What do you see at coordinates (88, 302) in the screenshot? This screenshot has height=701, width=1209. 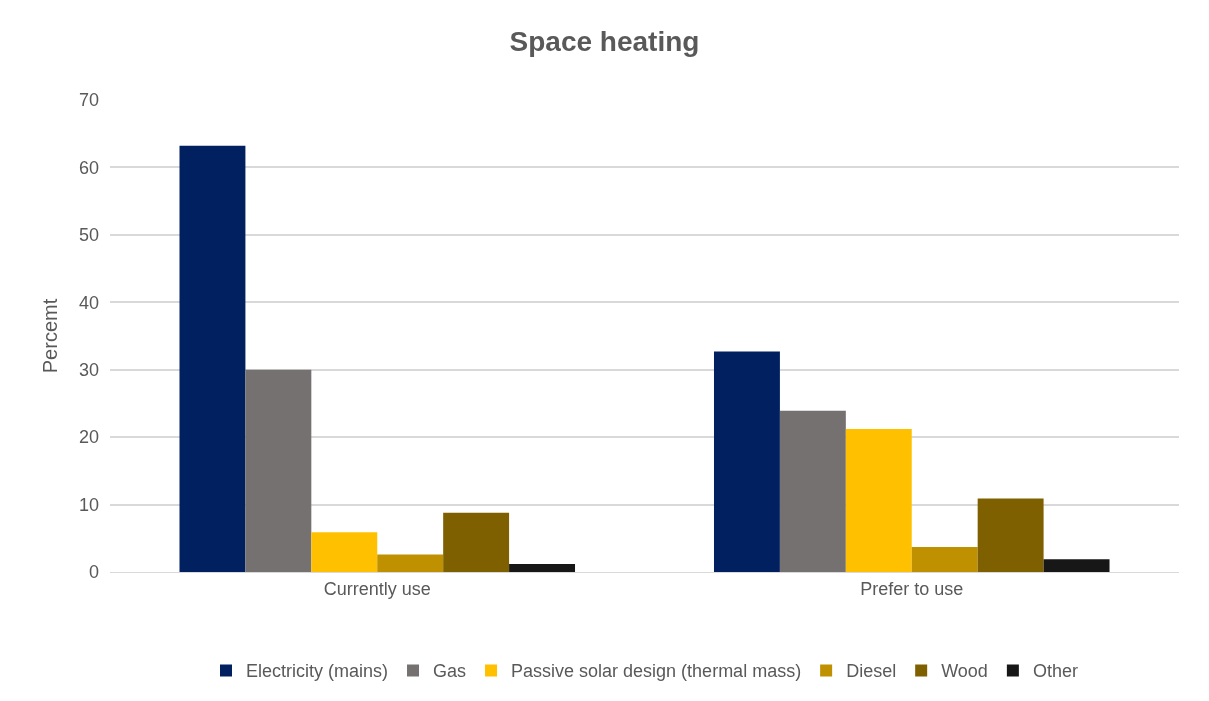 I see `y-tick-label: 40` at bounding box center [88, 302].